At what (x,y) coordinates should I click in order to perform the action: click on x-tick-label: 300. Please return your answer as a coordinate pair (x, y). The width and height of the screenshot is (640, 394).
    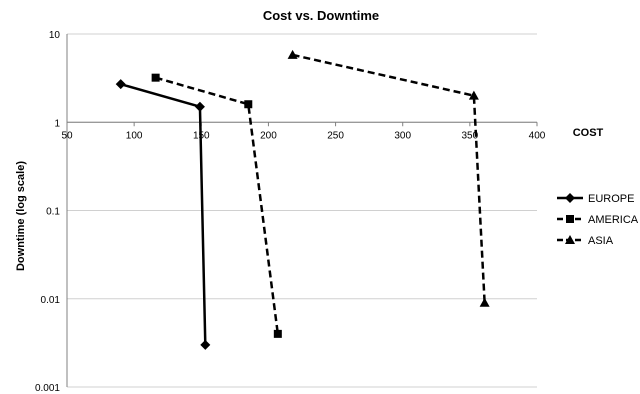
    Looking at the image, I should click on (402, 135).